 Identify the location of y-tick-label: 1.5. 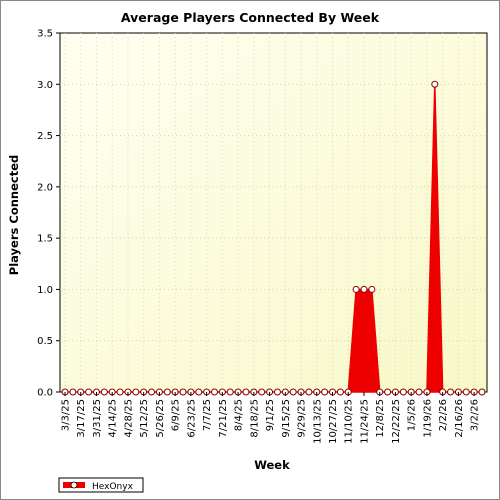
(45, 239).